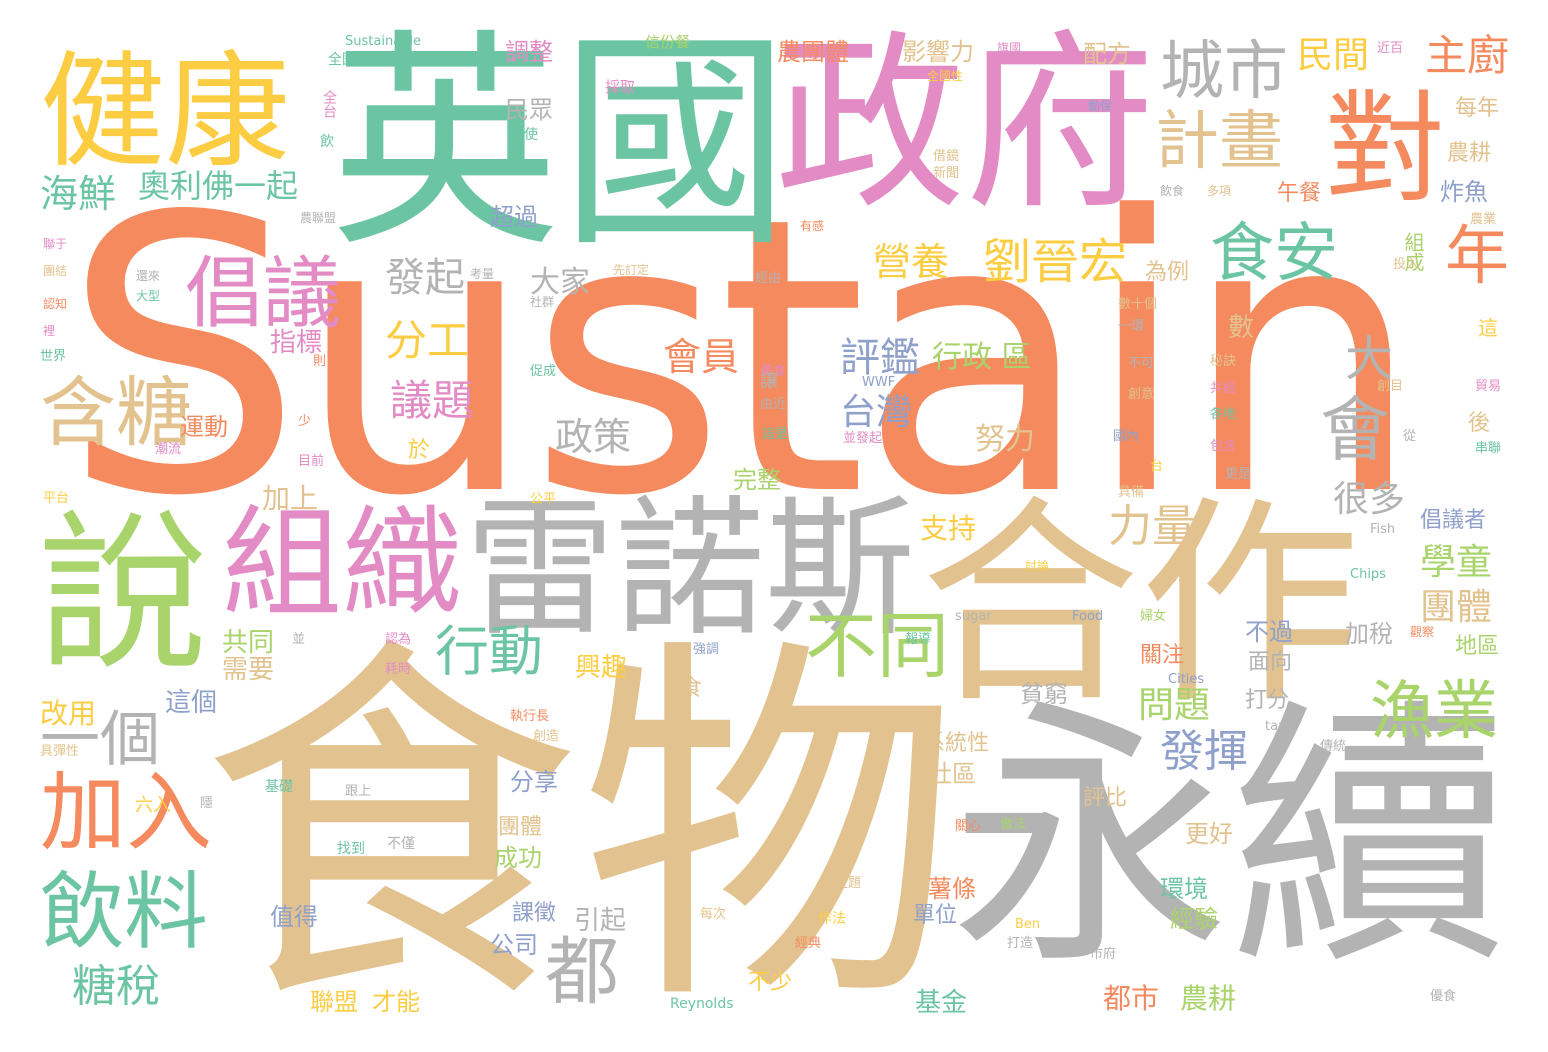 The height and width of the screenshot is (1052, 1548). I want to click on word-pingtai: 平台, so click(56, 498).